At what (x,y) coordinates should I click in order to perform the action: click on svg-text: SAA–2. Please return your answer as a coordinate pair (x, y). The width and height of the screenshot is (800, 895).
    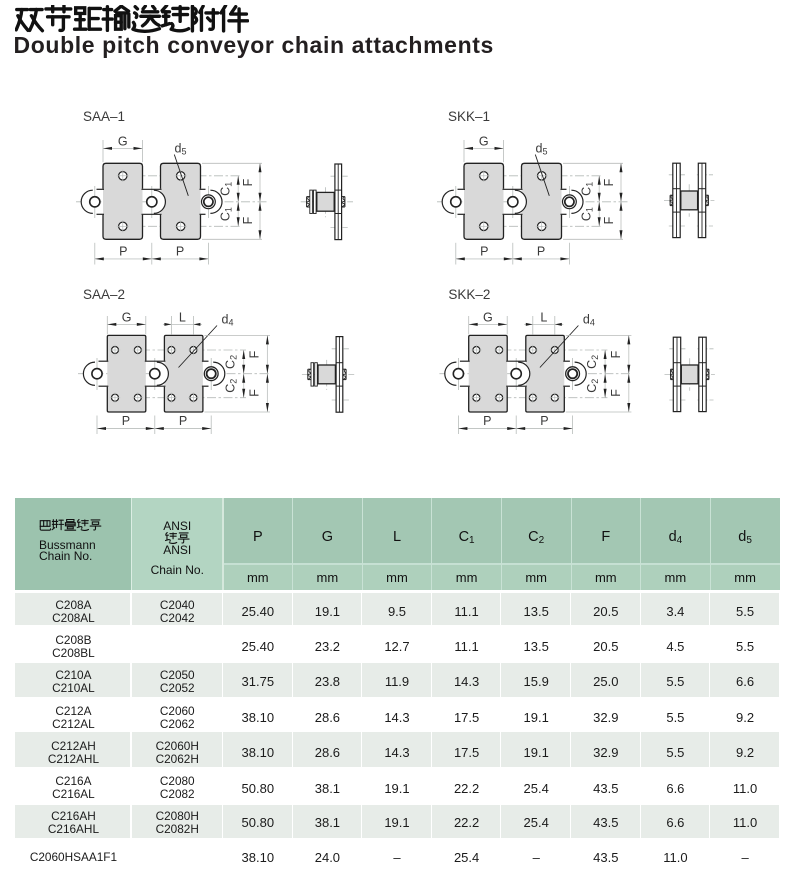
    Looking at the image, I should click on (104, 294).